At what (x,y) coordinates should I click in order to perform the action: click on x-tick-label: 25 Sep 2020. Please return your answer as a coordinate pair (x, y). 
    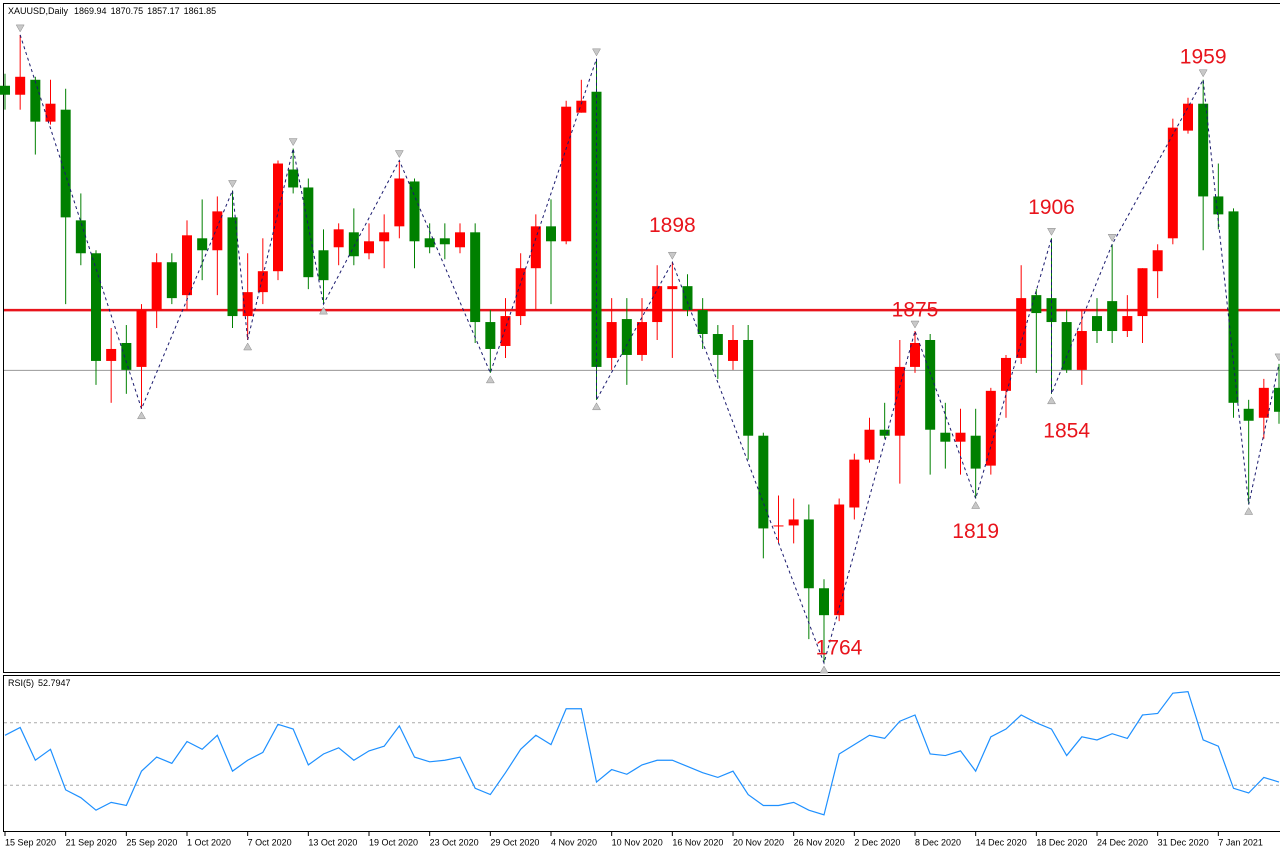
    Looking at the image, I should click on (151, 842).